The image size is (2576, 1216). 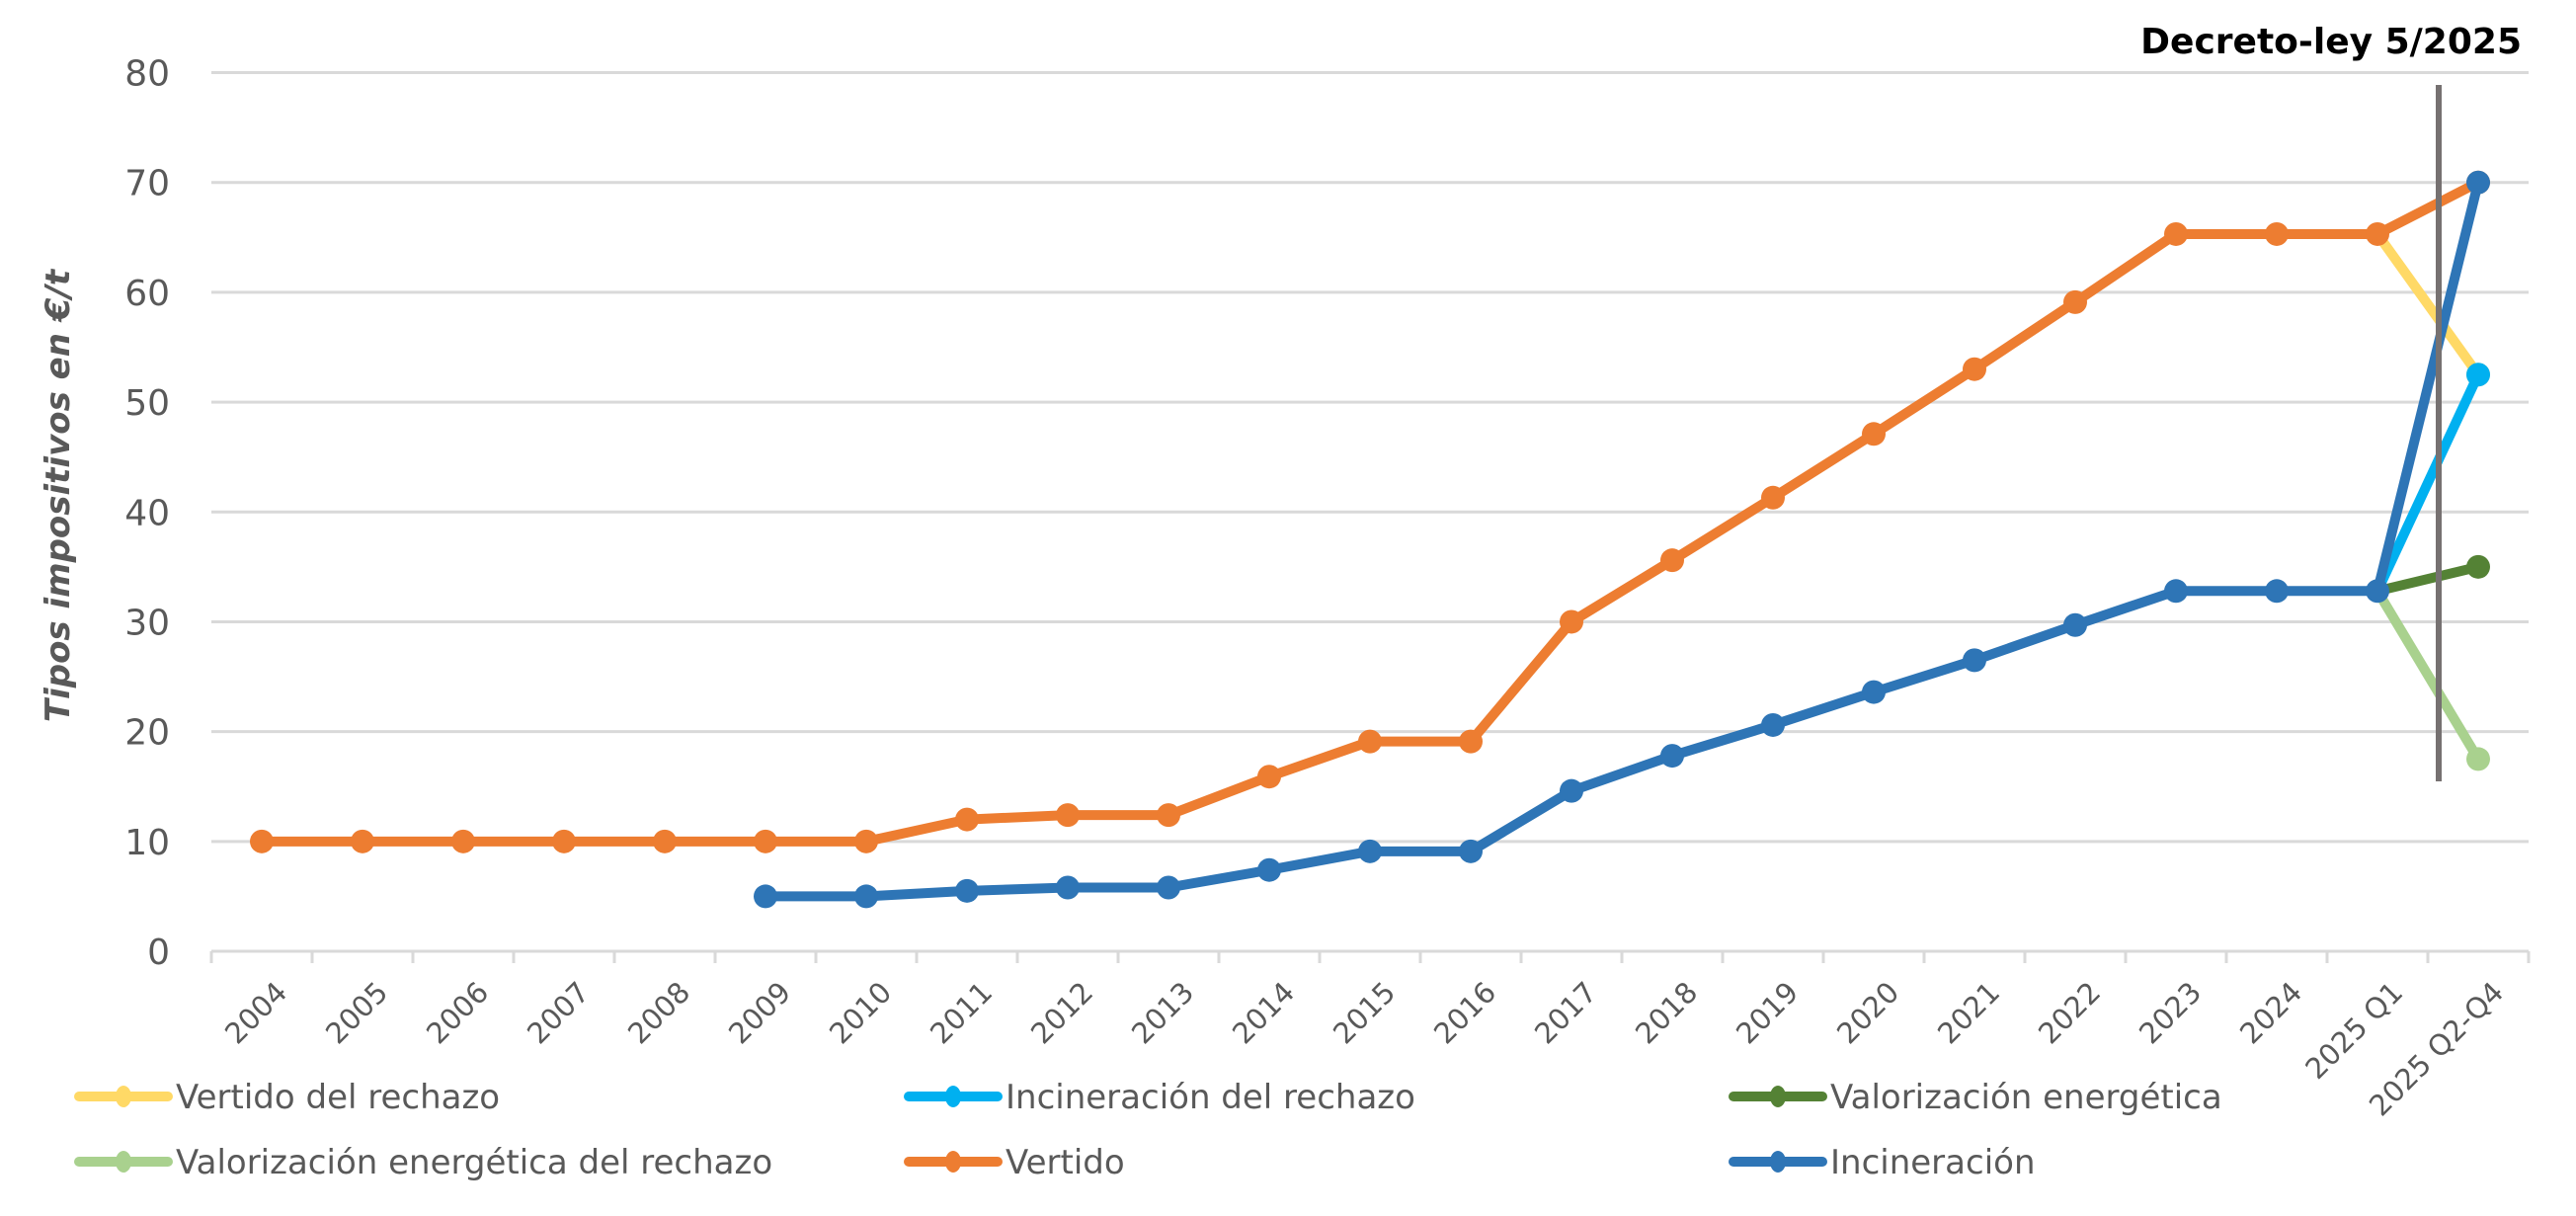 What do you see at coordinates (457, 1012) in the screenshot?
I see `x-tick-label: 2006` at bounding box center [457, 1012].